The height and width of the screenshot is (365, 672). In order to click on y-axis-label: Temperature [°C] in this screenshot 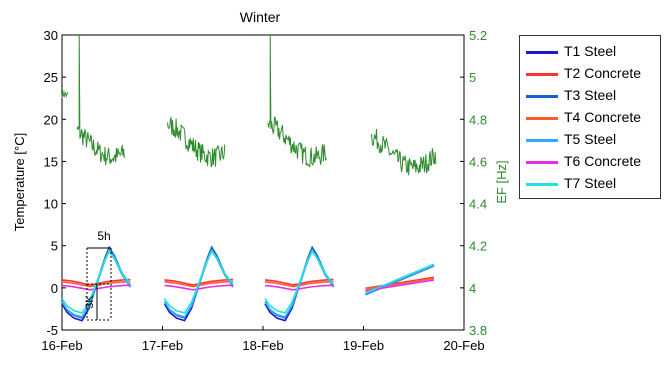, I will do `click(19, 182)`.